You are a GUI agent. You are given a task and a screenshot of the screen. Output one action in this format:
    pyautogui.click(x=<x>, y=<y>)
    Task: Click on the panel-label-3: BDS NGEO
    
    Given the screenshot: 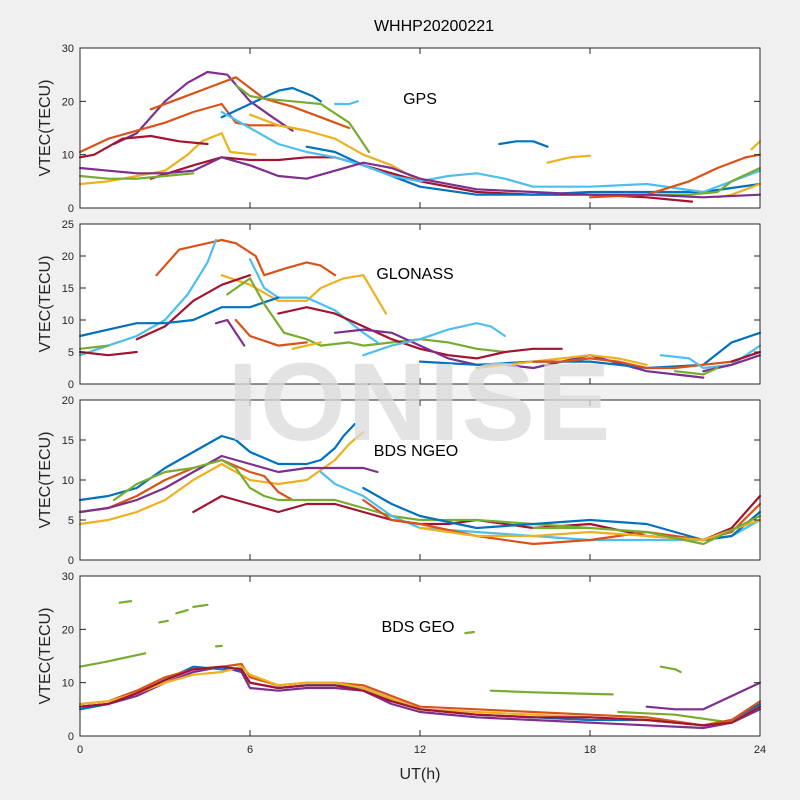 What is the action you would take?
    pyautogui.click(x=416, y=451)
    